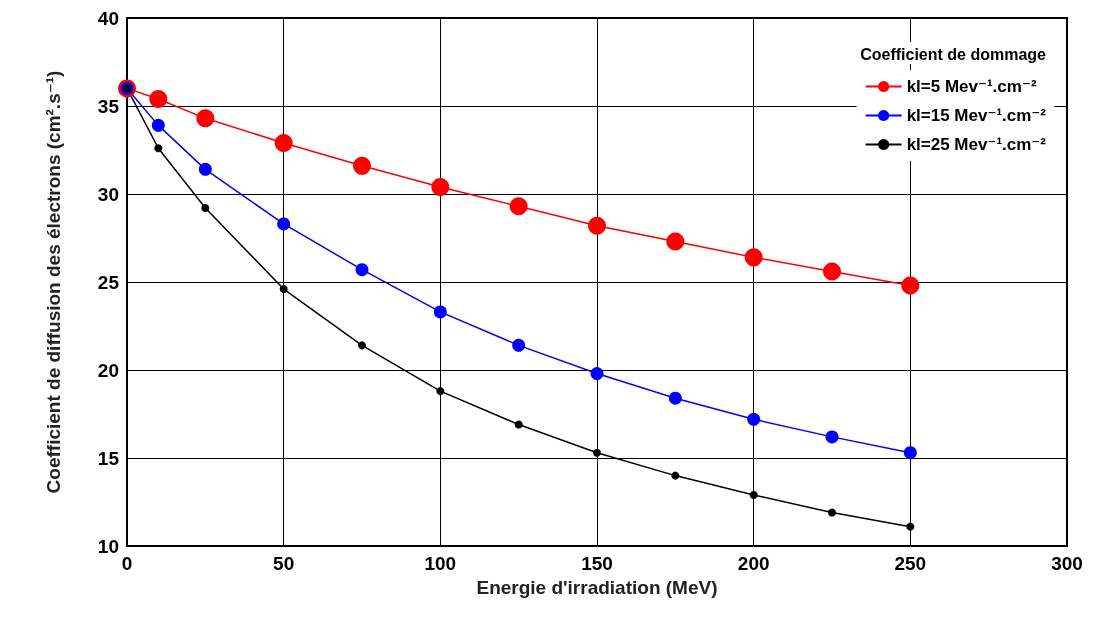  What do you see at coordinates (108, 282) in the screenshot?
I see `y-tick-label: 25` at bounding box center [108, 282].